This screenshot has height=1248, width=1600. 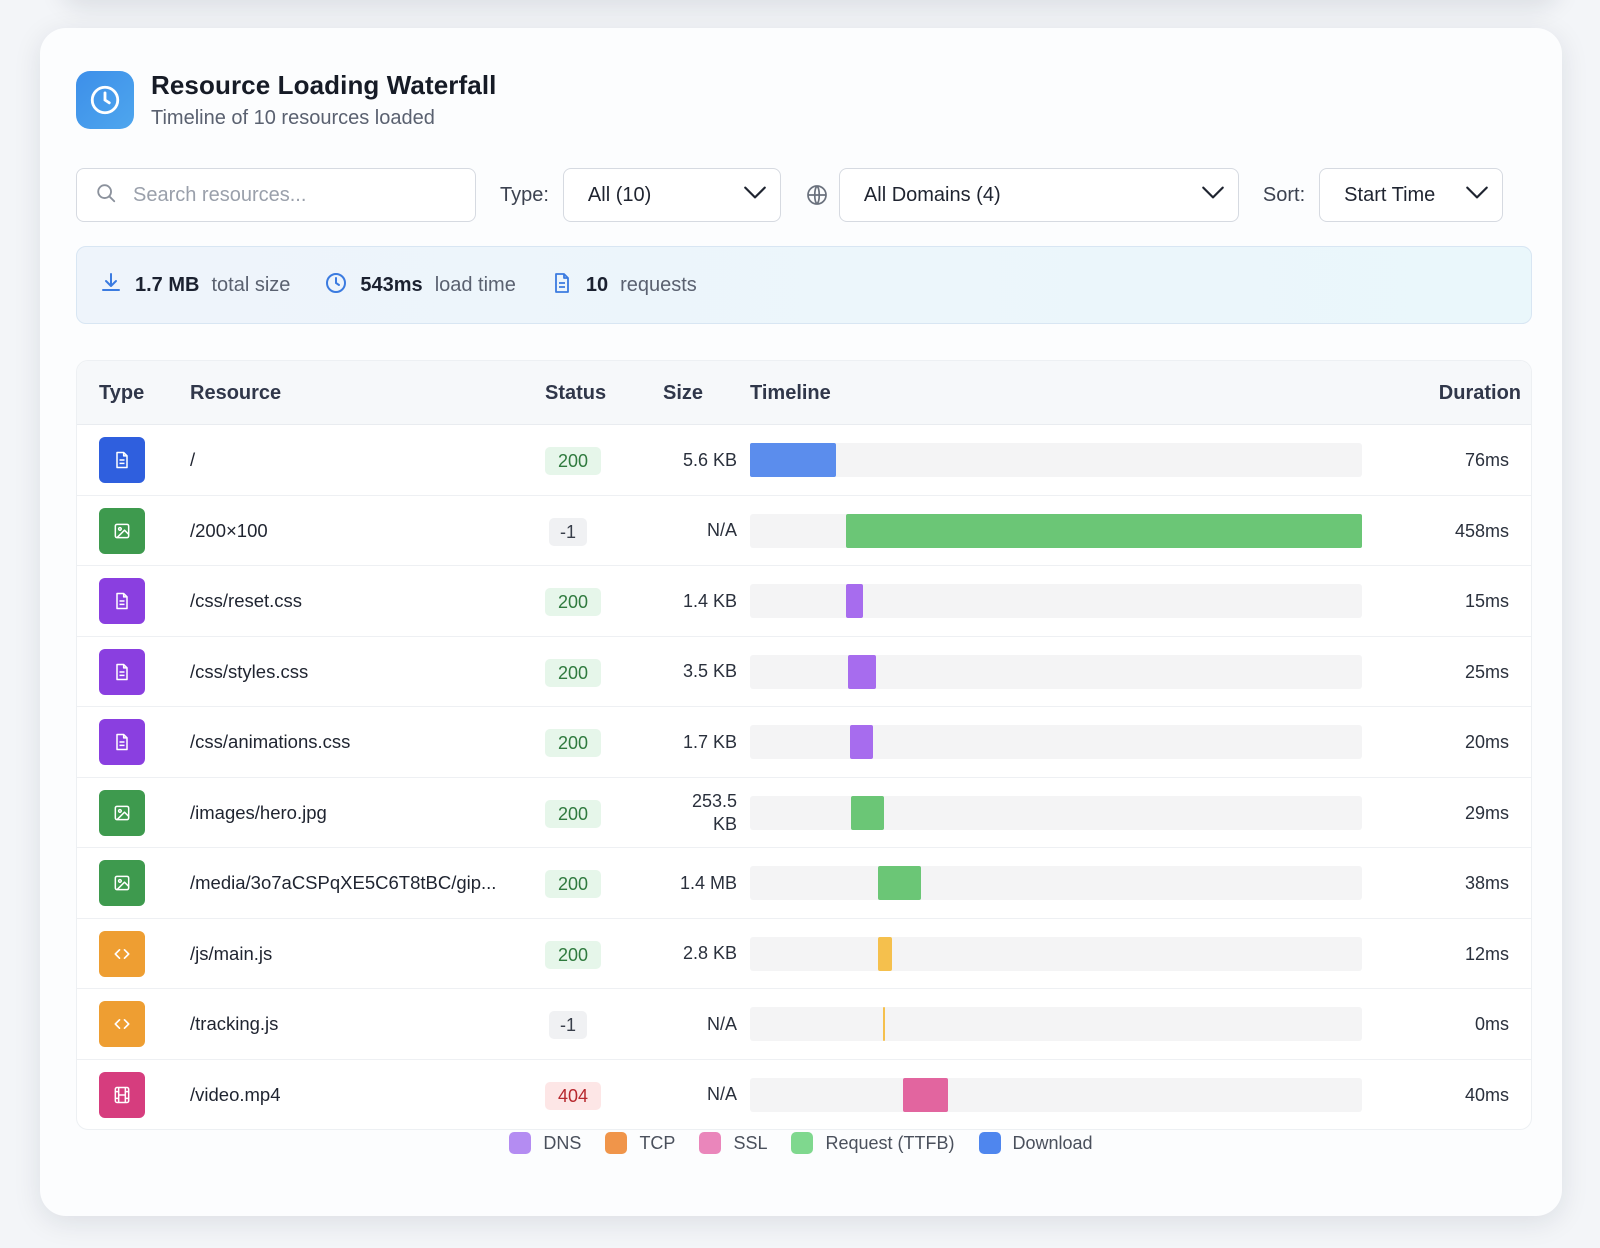 I want to click on search-input, so click(x=293, y=195).